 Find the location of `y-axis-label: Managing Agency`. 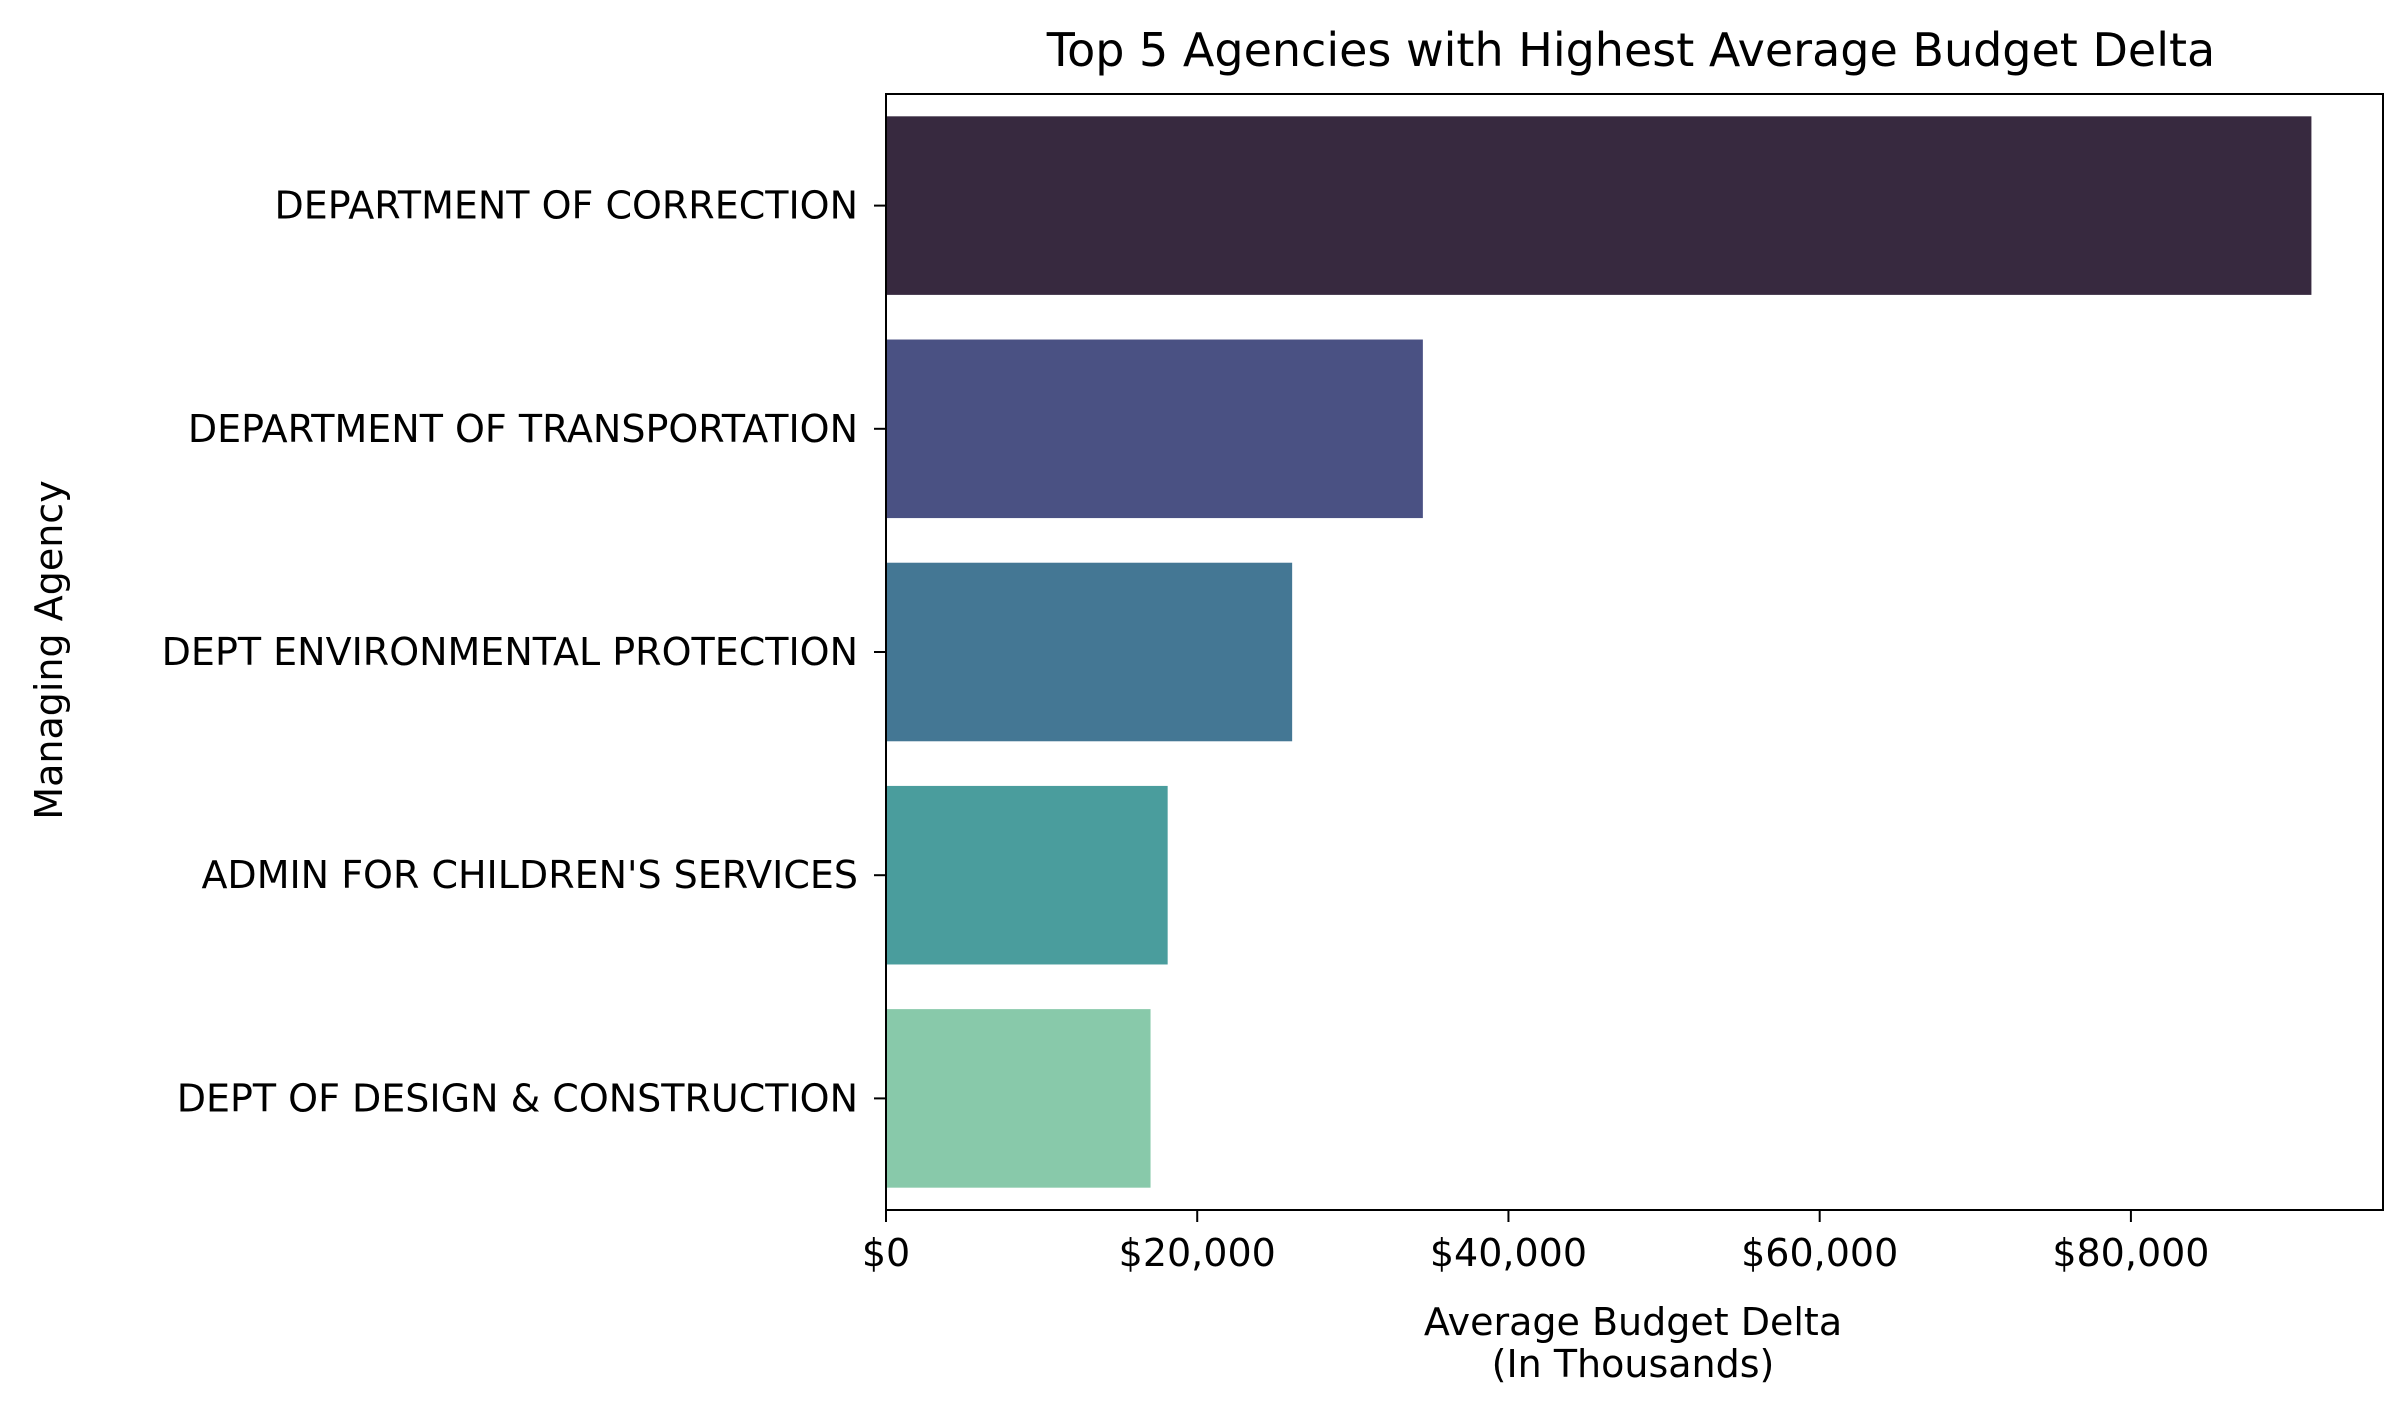

y-axis-label: Managing Agency is located at coordinates (49, 649).